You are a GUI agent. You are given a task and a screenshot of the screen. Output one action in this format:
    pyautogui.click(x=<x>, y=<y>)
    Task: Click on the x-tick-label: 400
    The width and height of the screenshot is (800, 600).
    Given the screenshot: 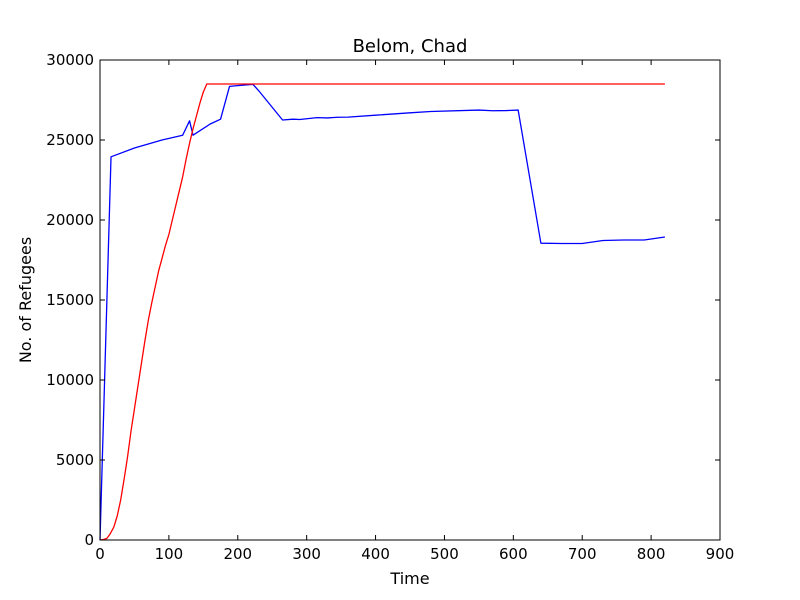 What is the action you would take?
    pyautogui.click(x=375, y=554)
    